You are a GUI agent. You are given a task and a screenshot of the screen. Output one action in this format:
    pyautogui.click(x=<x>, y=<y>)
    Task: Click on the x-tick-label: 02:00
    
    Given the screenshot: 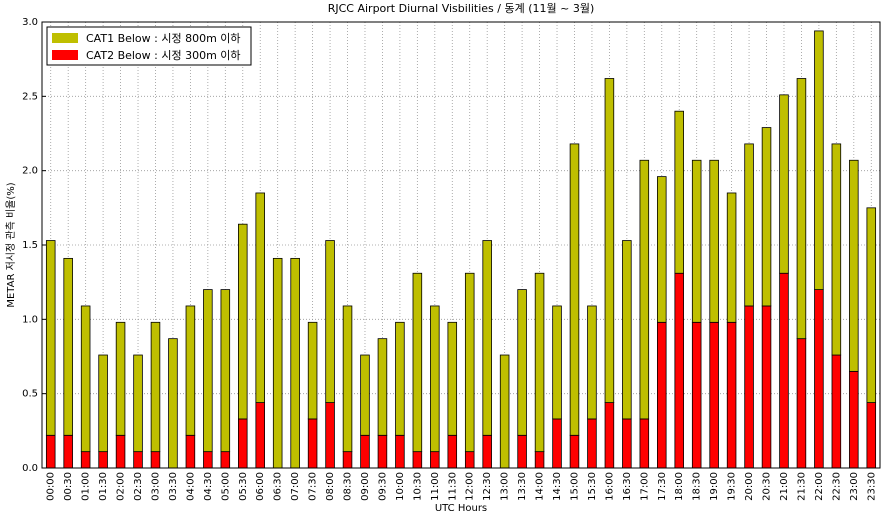 What is the action you would take?
    pyautogui.click(x=121, y=486)
    